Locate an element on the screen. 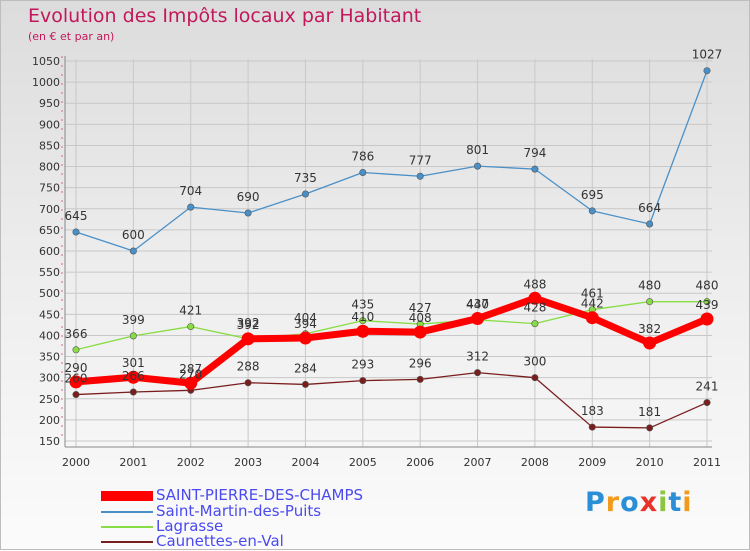 This screenshot has height=551, width=750. data-label-saint-martin: 645 is located at coordinates (76, 216).